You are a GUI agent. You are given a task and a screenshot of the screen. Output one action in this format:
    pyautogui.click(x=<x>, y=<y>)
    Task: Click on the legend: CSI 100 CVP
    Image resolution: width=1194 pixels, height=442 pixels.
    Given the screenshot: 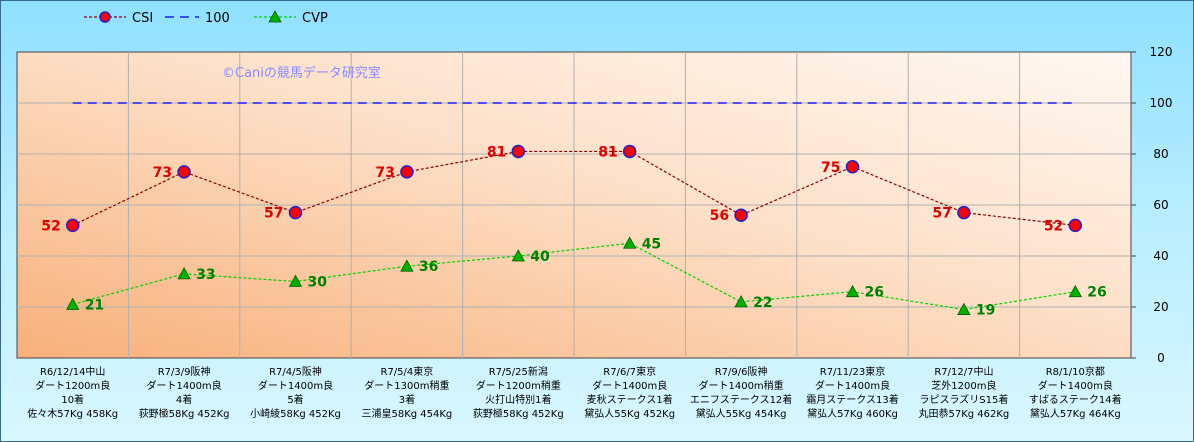 What is the action you would take?
    pyautogui.click(x=206, y=18)
    